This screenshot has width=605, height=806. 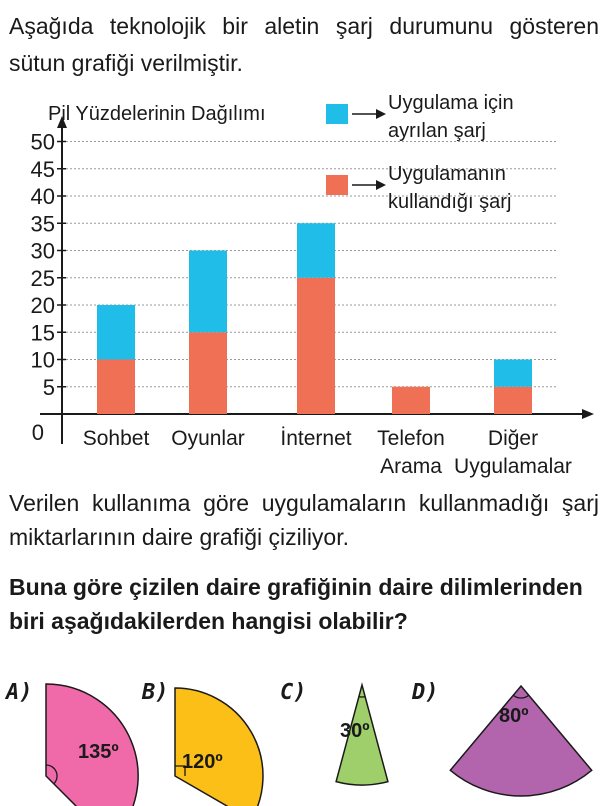 What do you see at coordinates (19, 692) in the screenshot?
I see `option-a-label: A)` at bounding box center [19, 692].